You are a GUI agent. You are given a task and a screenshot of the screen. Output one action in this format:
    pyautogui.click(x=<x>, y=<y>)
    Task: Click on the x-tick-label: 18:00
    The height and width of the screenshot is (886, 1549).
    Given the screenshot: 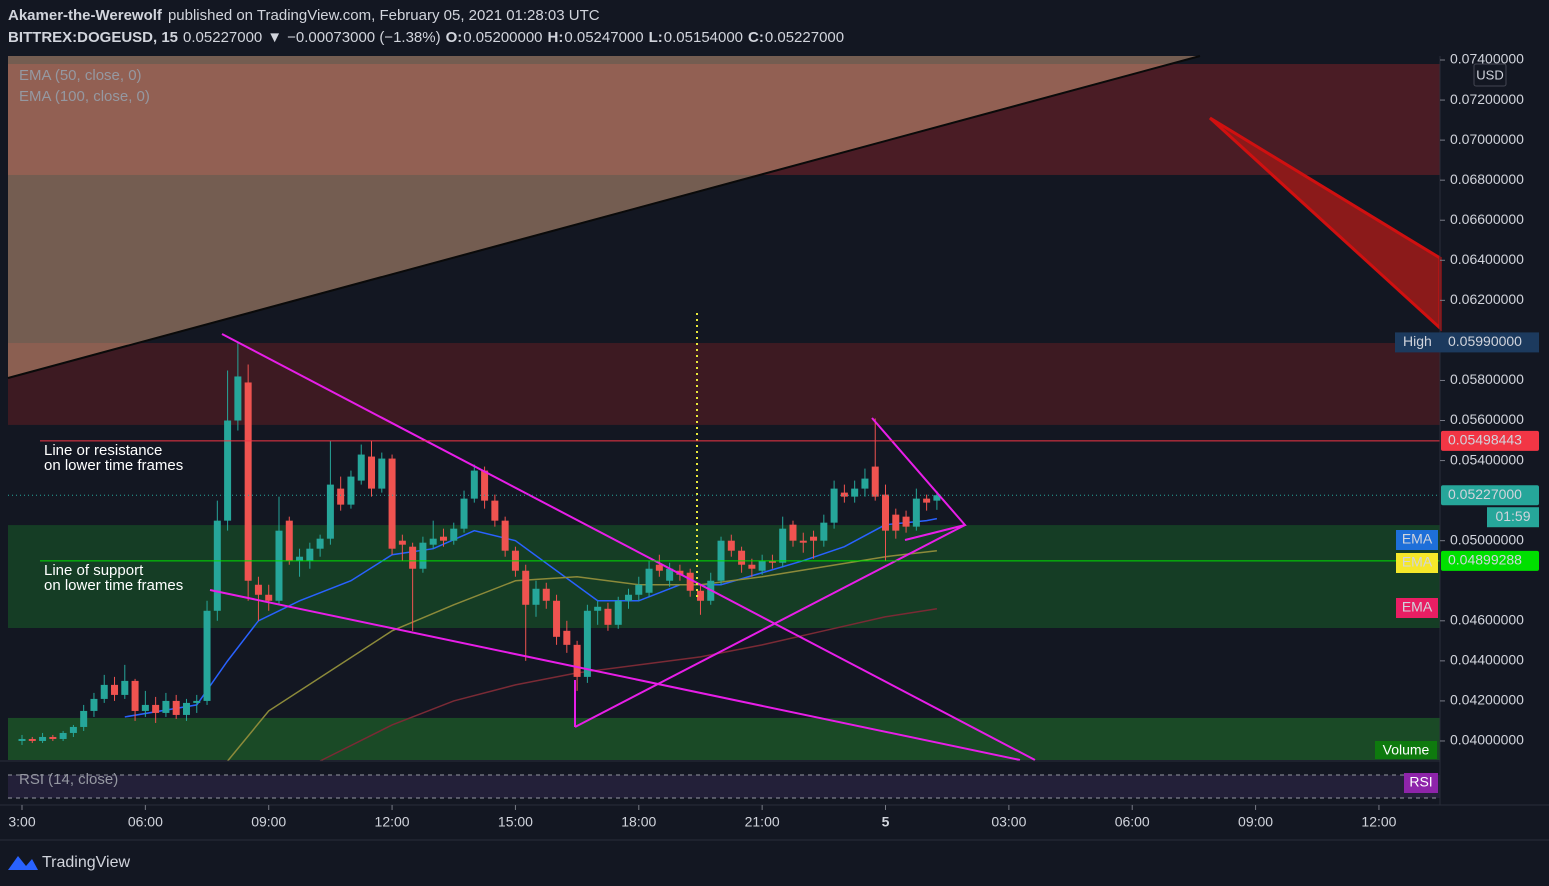 What is the action you would take?
    pyautogui.click(x=638, y=822)
    